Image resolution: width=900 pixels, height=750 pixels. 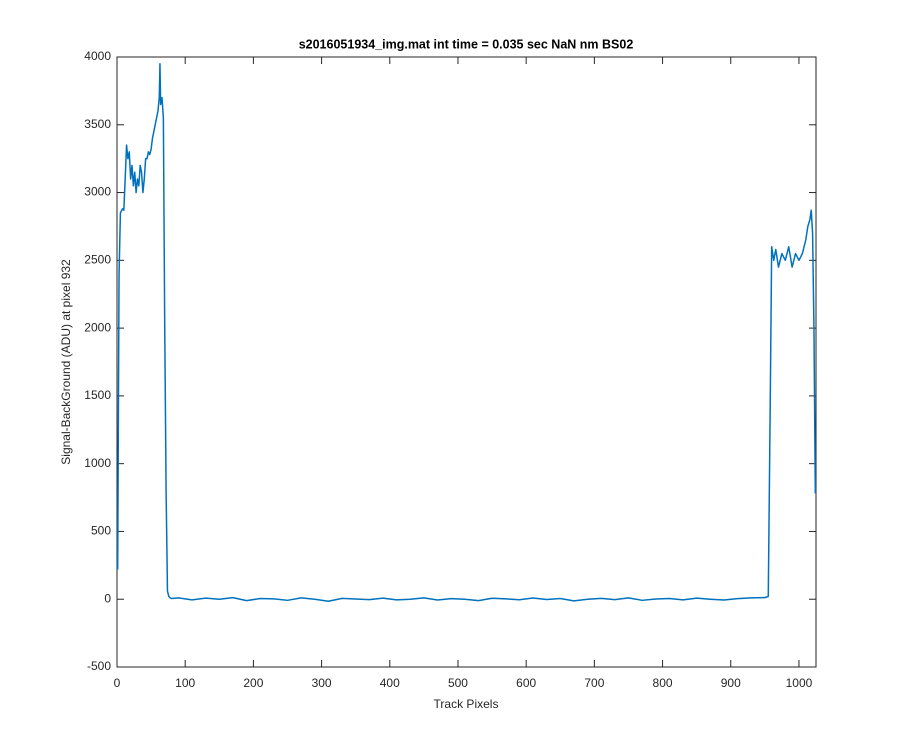 I want to click on y-tick-label: 1000, so click(x=97, y=463).